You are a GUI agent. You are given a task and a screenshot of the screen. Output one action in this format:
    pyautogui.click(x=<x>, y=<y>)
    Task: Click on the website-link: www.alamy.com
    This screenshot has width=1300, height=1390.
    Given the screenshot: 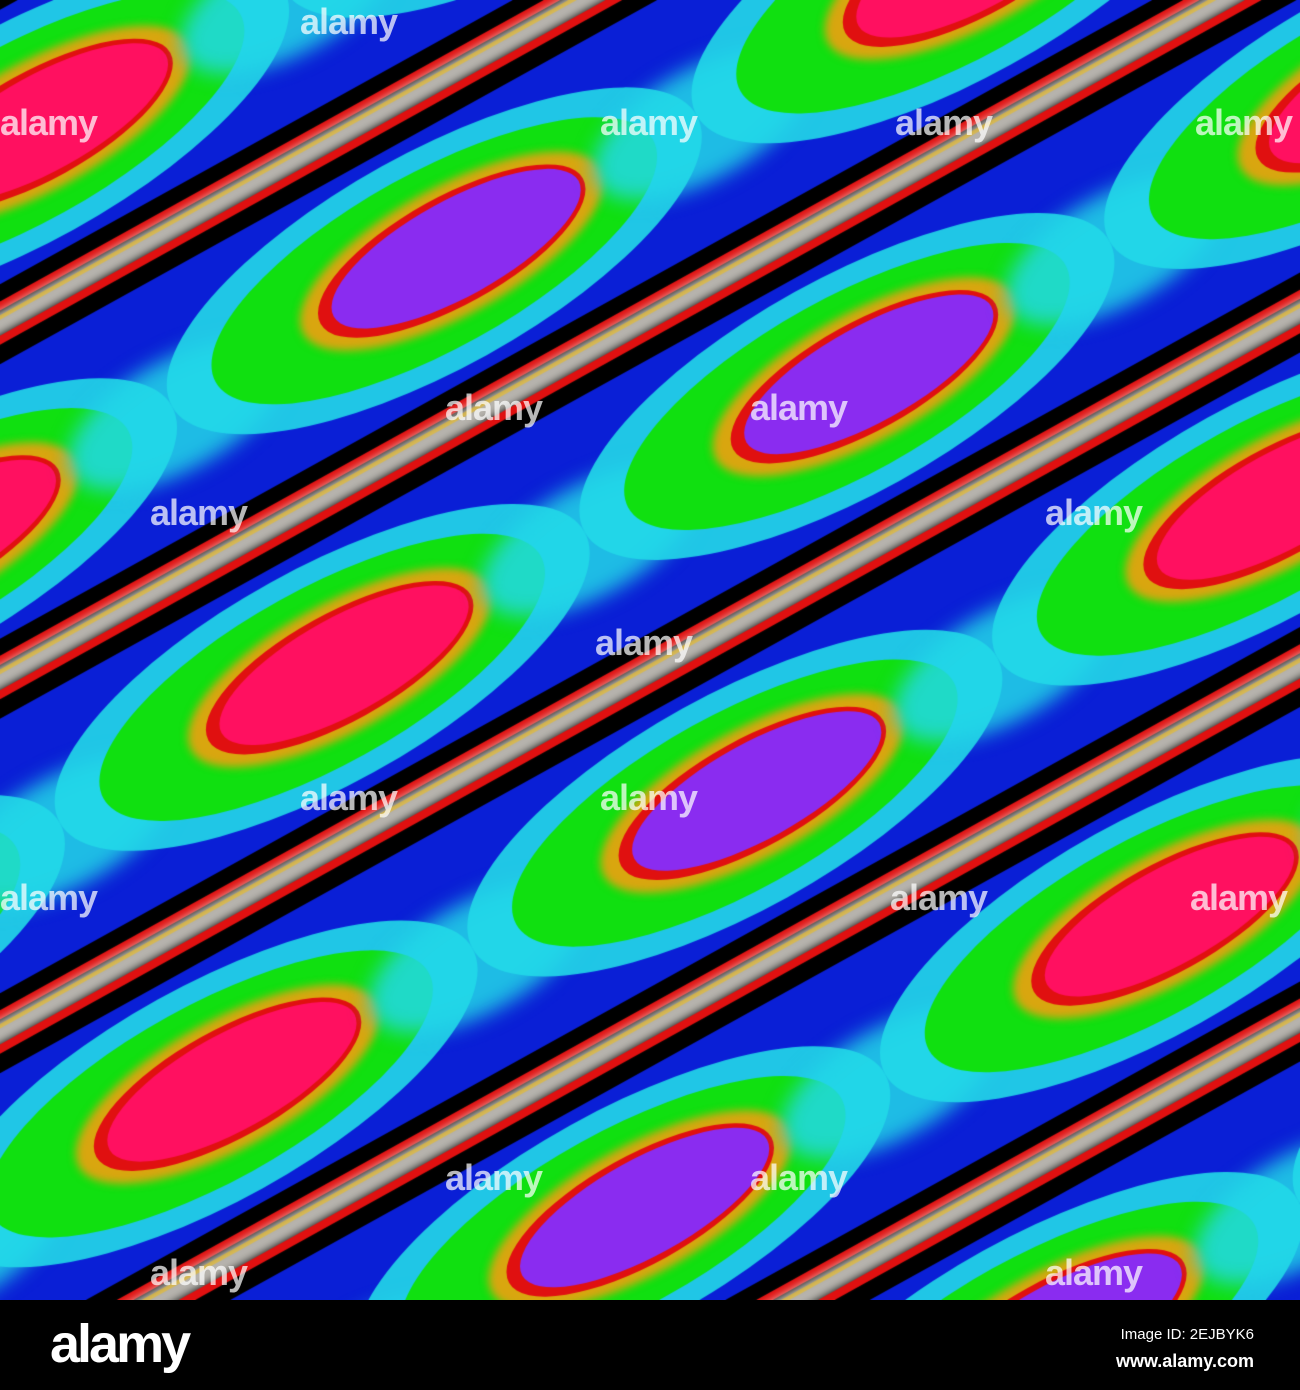 What is the action you would take?
    pyautogui.click(x=1184, y=1361)
    